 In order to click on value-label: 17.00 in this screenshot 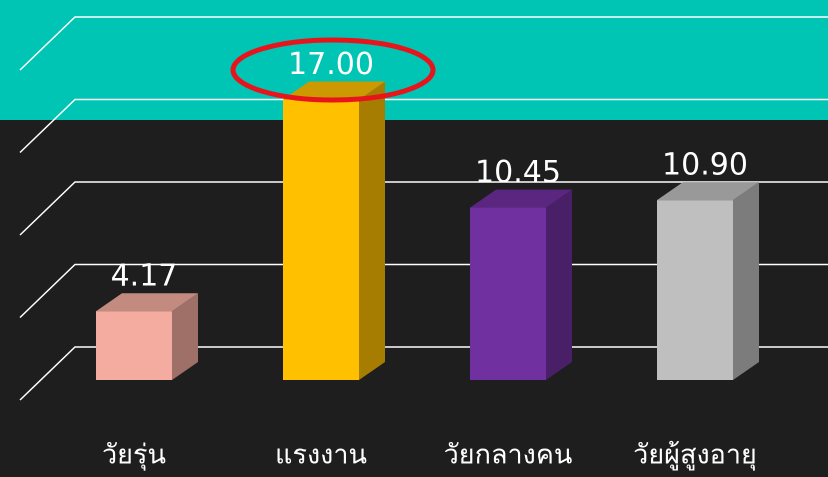, I will do `click(331, 64)`.